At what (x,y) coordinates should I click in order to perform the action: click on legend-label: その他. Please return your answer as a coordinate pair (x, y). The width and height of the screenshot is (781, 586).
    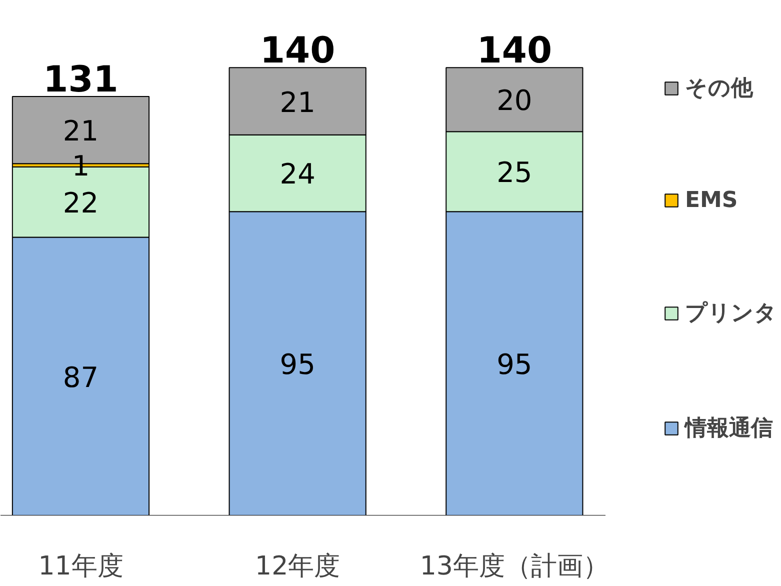
    Looking at the image, I should click on (719, 88).